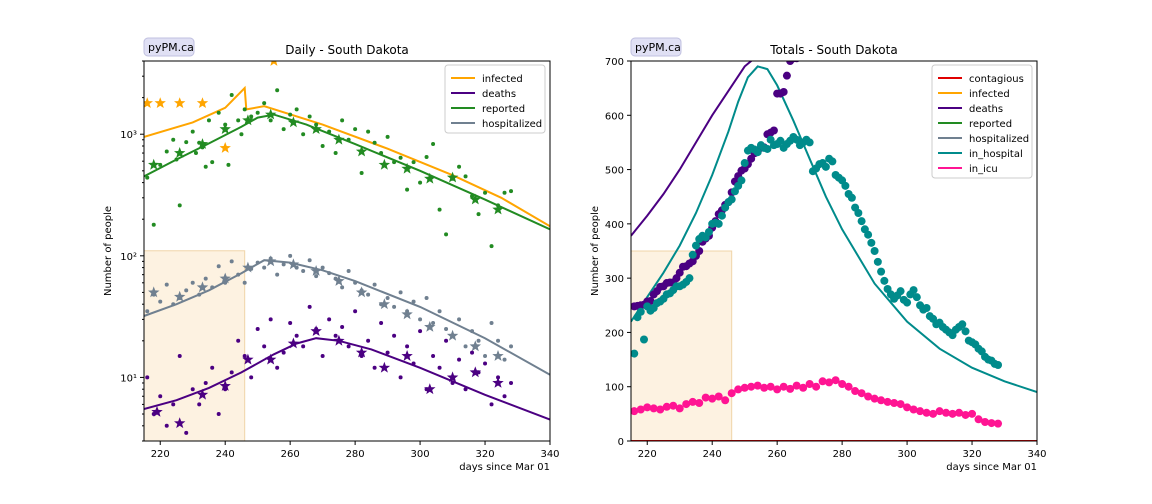 This screenshot has width=1152, height=504. Describe the element at coordinates (986, 109) in the screenshot. I see `totals-legend-label-deaths: deaths` at that location.